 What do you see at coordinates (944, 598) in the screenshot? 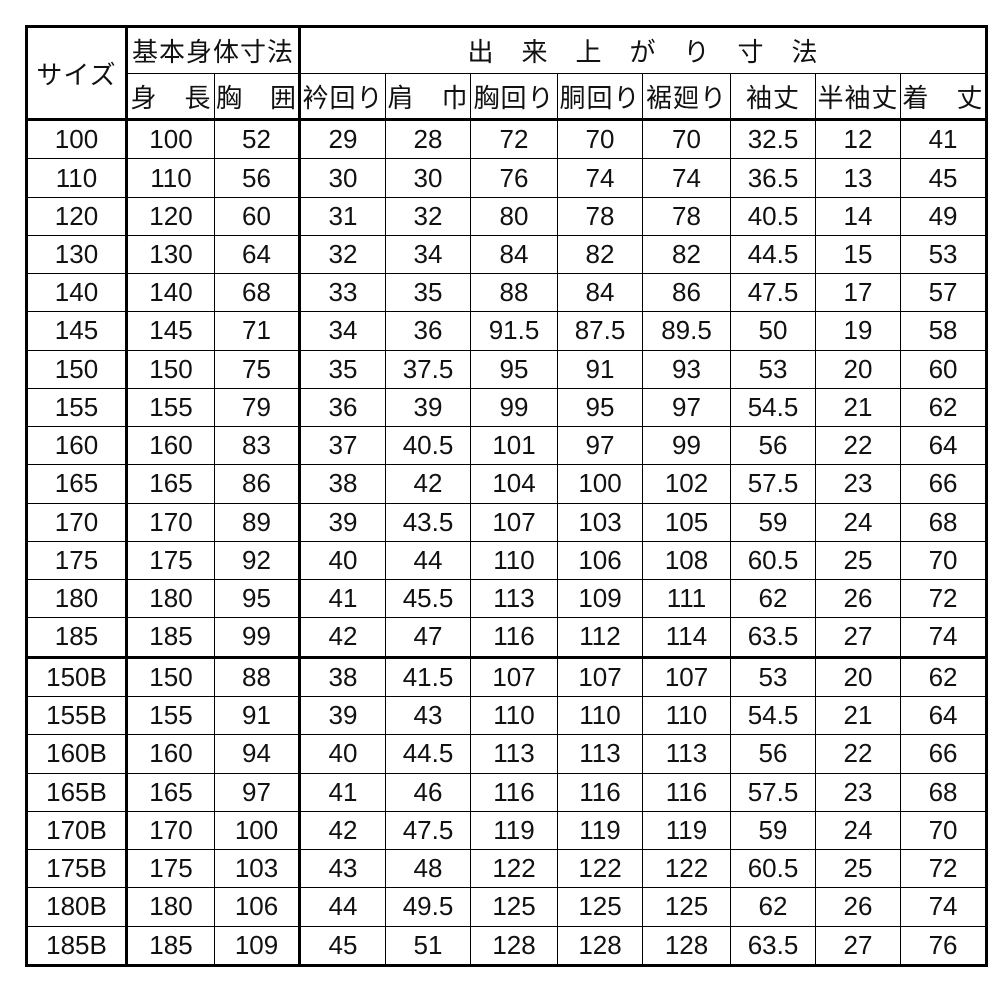
I see `value-cell: 72` at bounding box center [944, 598].